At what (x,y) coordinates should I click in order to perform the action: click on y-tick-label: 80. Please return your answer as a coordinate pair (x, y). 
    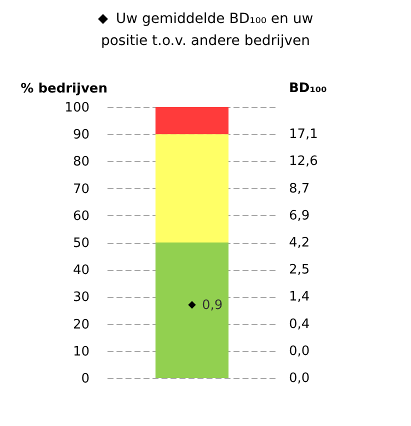
    Looking at the image, I should click on (81, 162).